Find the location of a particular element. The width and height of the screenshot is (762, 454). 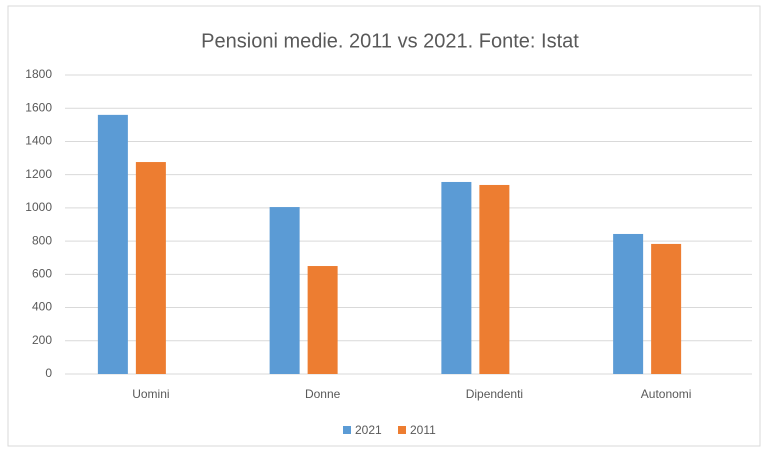

y-tick-label: 200 is located at coordinates (42, 340).